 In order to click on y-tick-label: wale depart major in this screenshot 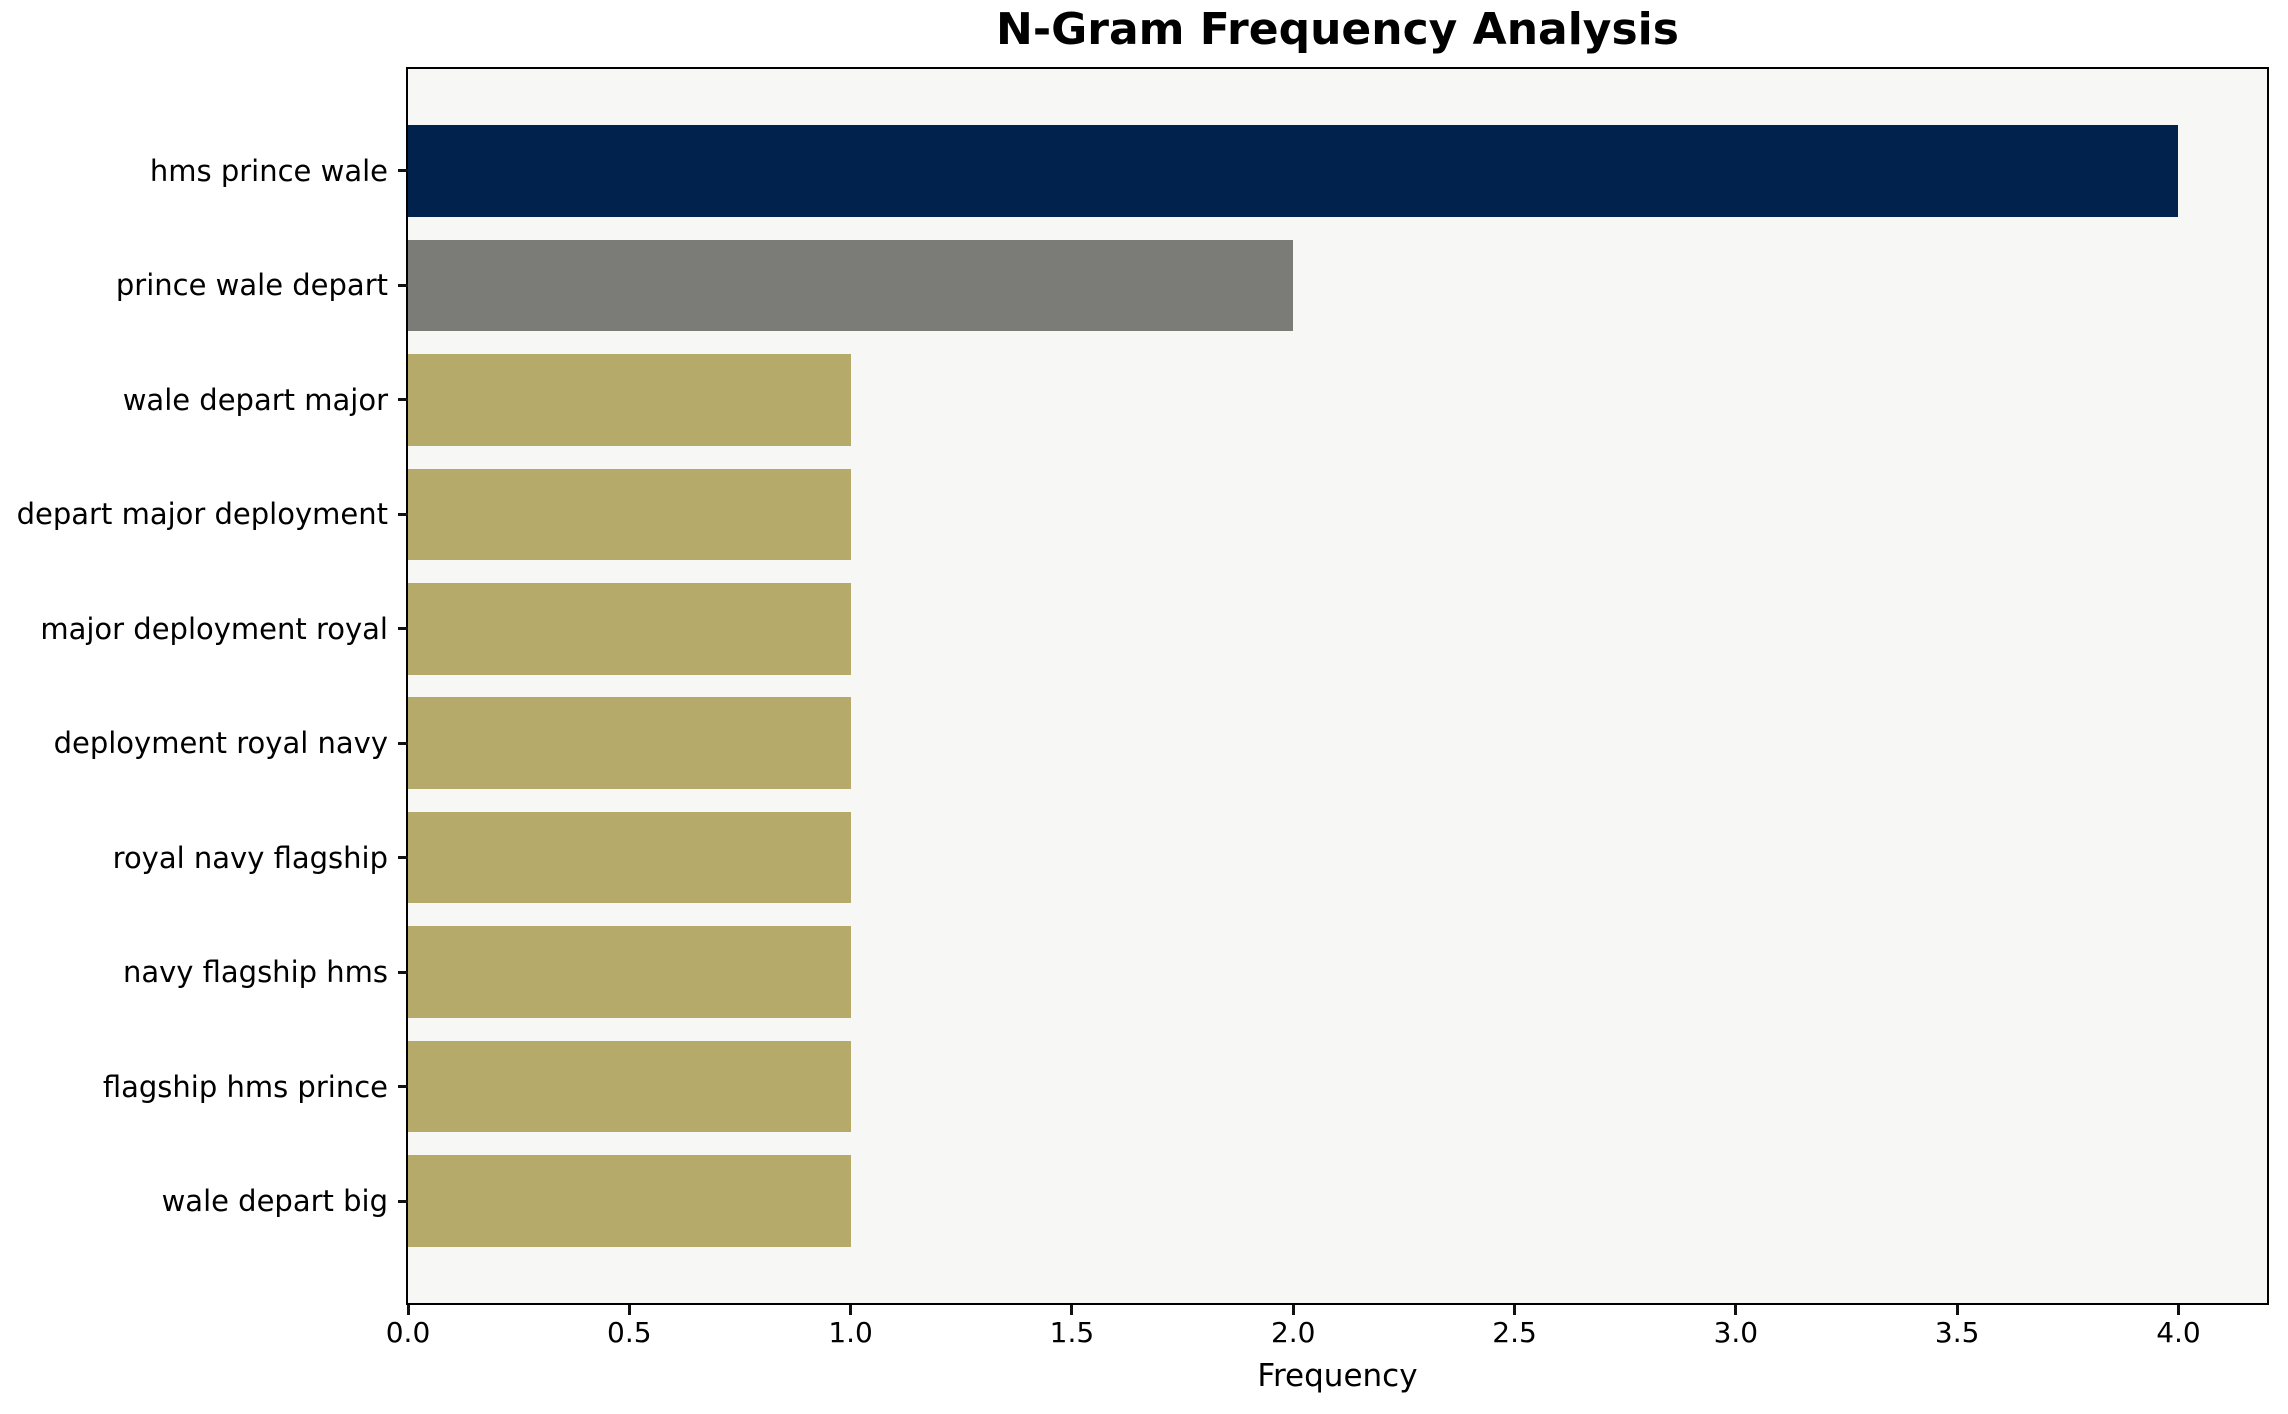, I will do `click(255, 399)`.